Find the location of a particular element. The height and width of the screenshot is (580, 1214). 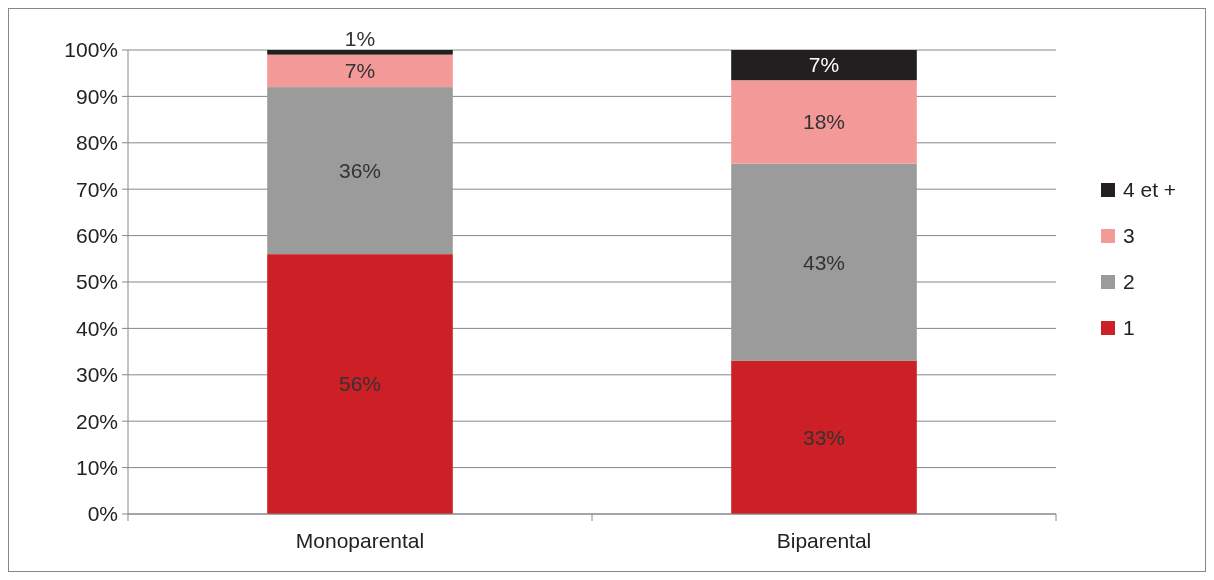

y-tick-label: 10% is located at coordinates (96, 467).